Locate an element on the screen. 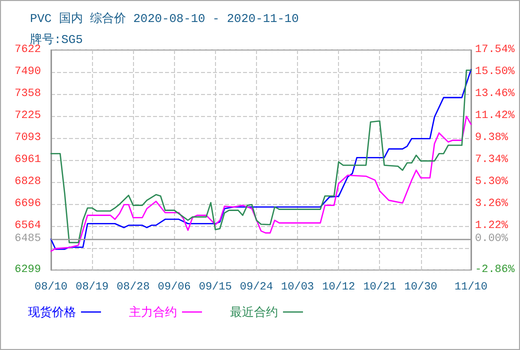  y-tick-label: 7093 is located at coordinates (27, 138).